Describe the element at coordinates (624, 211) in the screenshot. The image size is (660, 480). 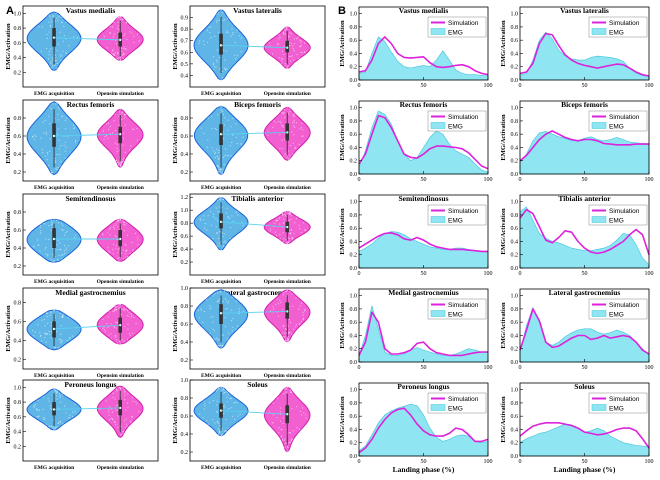
I see `legend-simulation-label: Simulation` at that location.